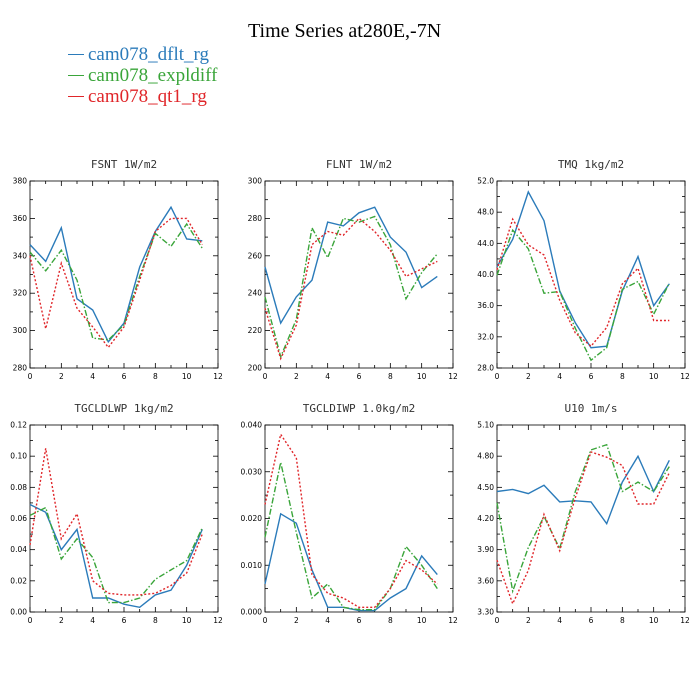  What do you see at coordinates (359, 164) in the screenshot?
I see `chart-title: FLNT 1W/m2` at bounding box center [359, 164].